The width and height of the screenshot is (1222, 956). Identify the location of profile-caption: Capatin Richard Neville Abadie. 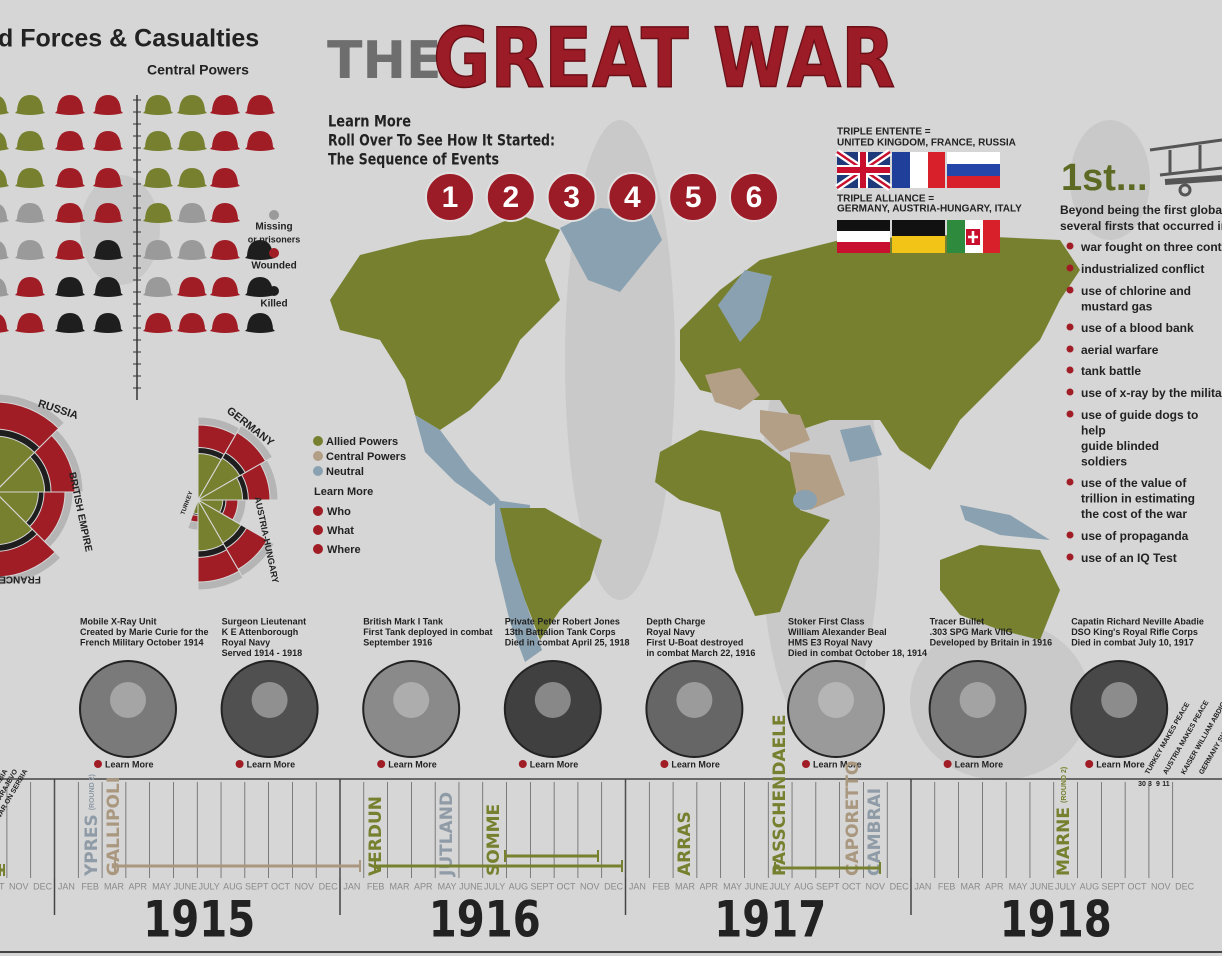
(1137, 621).